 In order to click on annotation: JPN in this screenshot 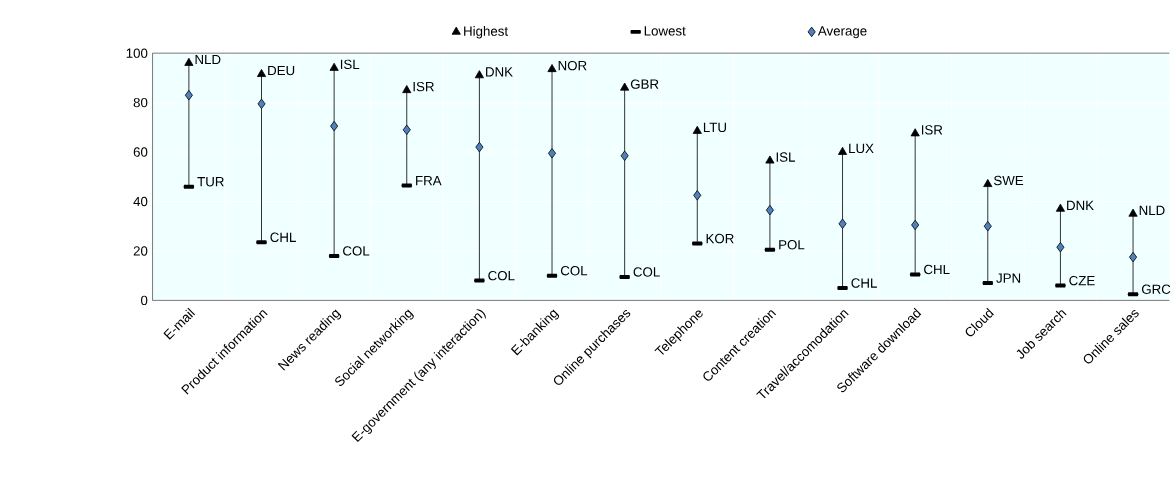, I will do `click(1008, 278)`.